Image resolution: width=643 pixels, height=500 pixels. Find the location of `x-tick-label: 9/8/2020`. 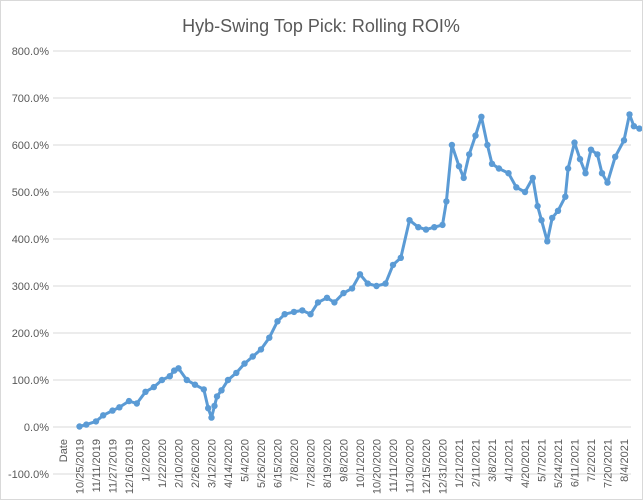

x-tick-label: 9/8/2020 is located at coordinates (345, 460).